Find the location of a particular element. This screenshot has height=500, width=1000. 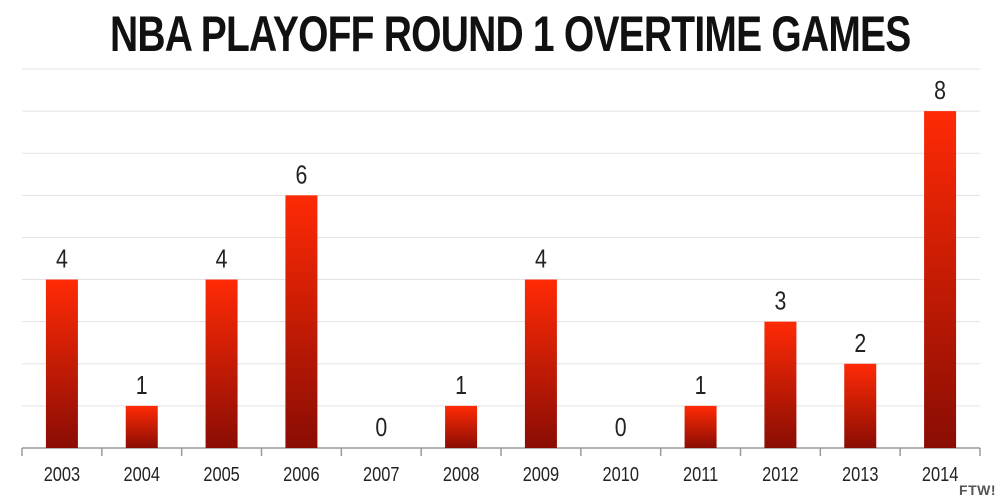

chart-title: NBA PLAYOFF ROUND 1 OVERTIME GAMES is located at coordinates (510, 34).